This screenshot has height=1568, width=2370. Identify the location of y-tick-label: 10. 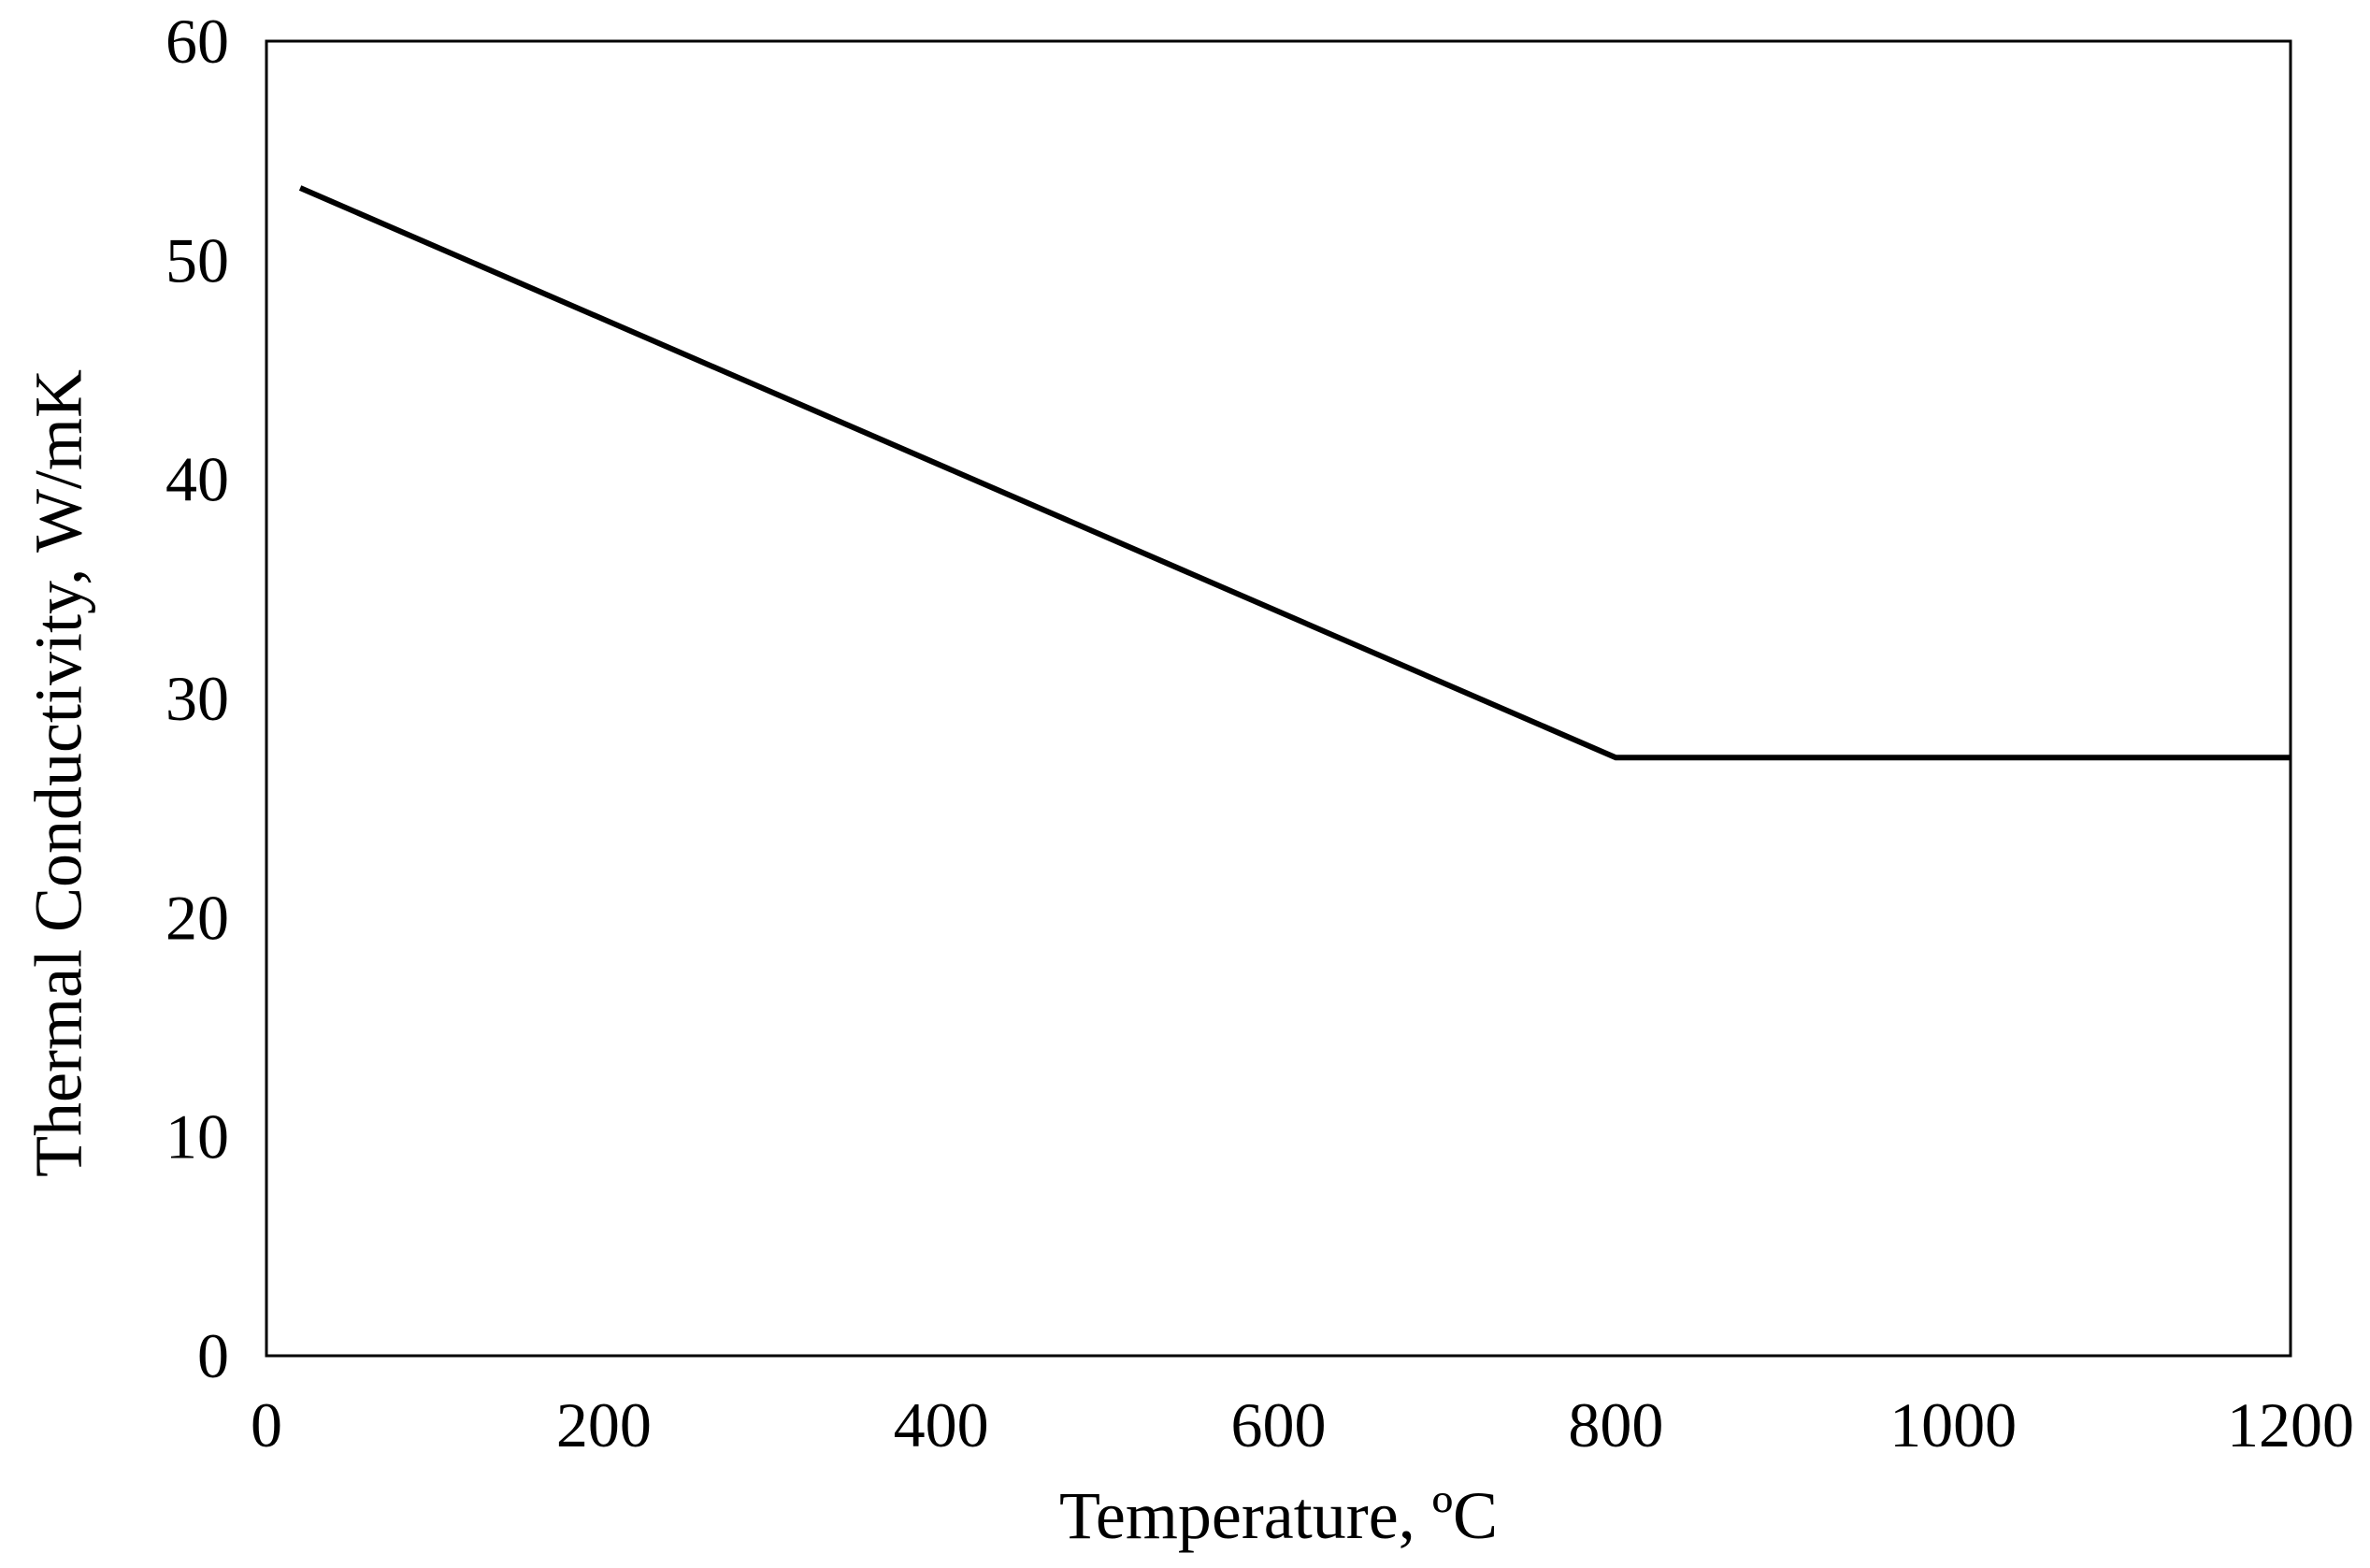
(197, 1136).